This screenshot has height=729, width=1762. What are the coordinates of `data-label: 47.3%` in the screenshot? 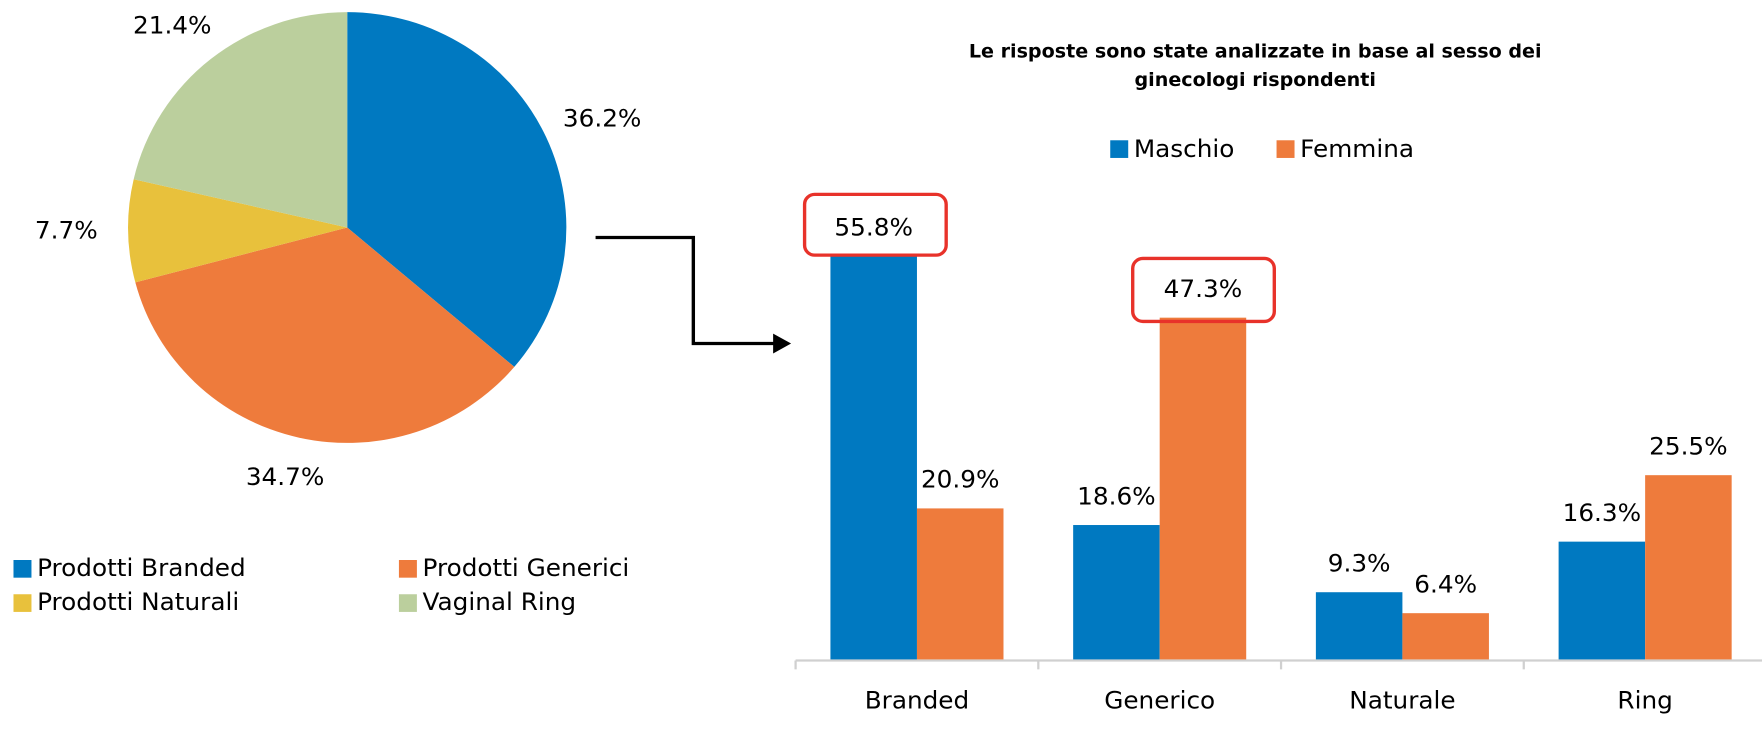 It's located at (1203, 288).